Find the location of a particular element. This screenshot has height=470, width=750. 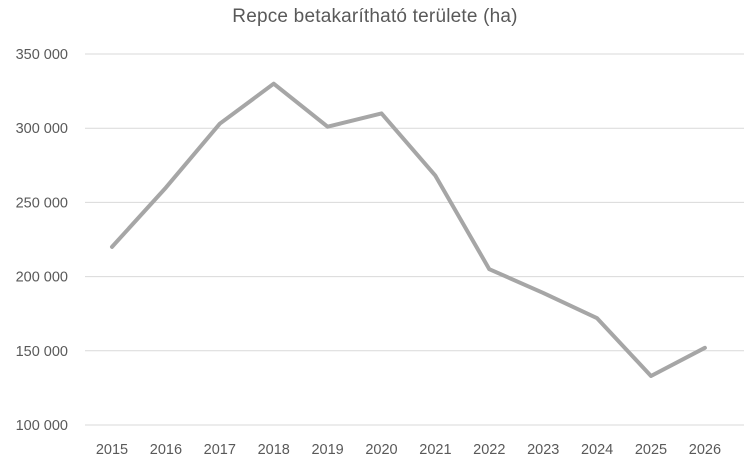

y-axis-tick-label: 100 000 is located at coordinates (42, 426).